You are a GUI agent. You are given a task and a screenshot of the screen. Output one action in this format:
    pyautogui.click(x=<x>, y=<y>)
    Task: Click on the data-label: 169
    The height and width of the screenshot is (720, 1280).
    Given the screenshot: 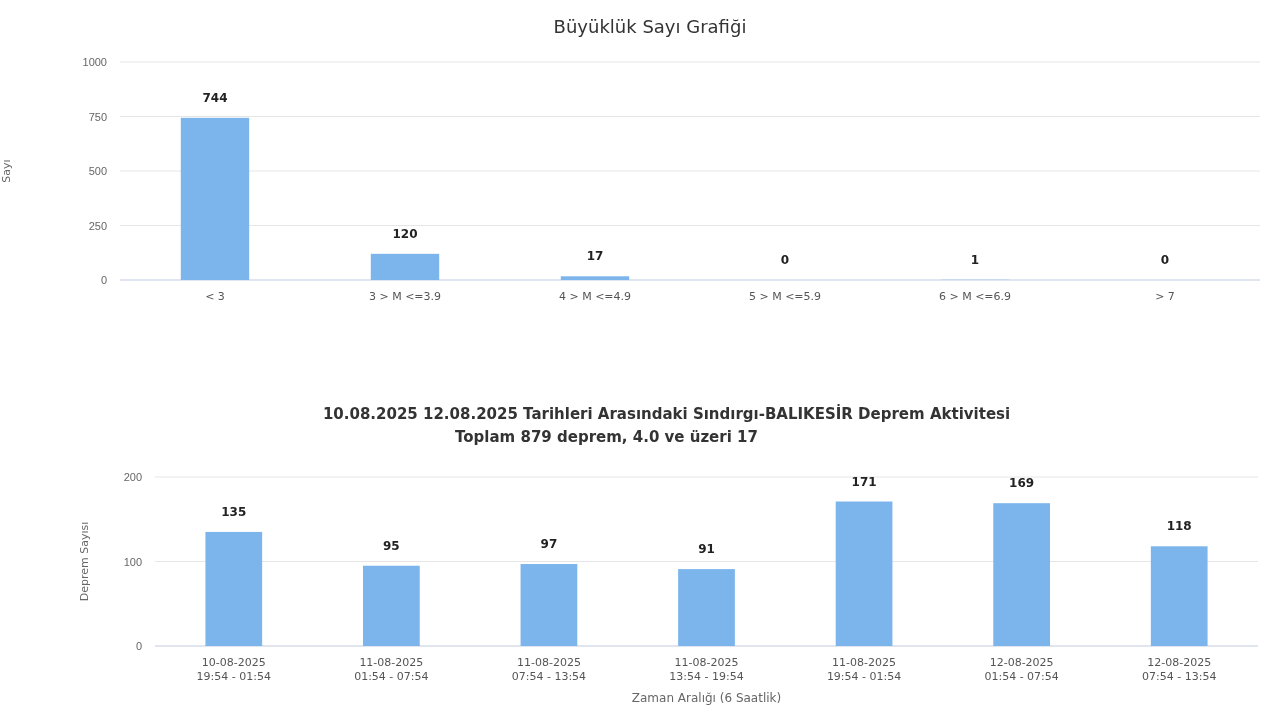 What is the action you would take?
    pyautogui.click(x=1022, y=483)
    